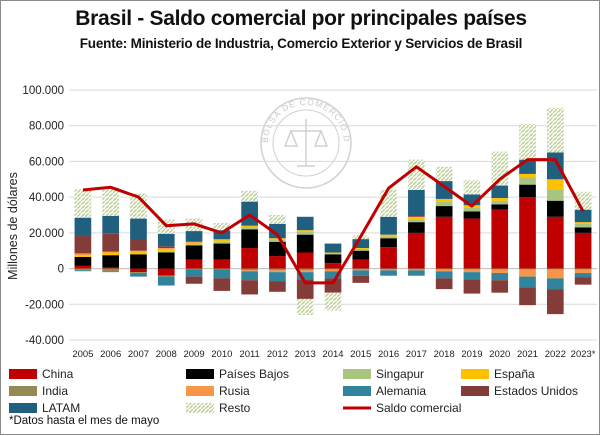 This screenshot has height=436, width=600. I want to click on bar-paises-bajos-2010, so click(222, 251).